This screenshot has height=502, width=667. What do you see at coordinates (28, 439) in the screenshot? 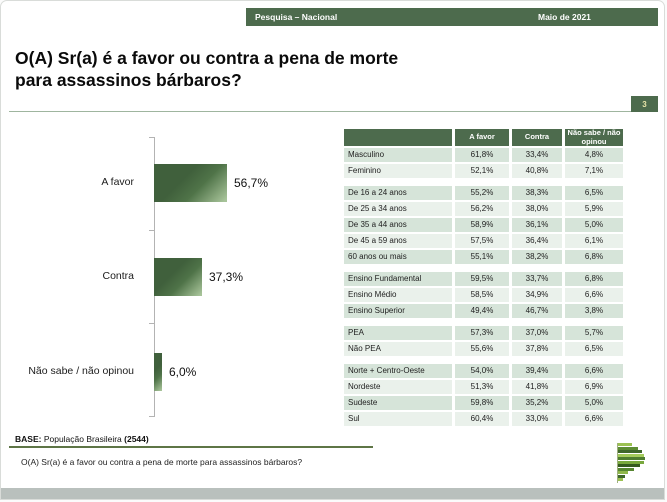
I see `base-note-prefix: BASE:` at bounding box center [28, 439].